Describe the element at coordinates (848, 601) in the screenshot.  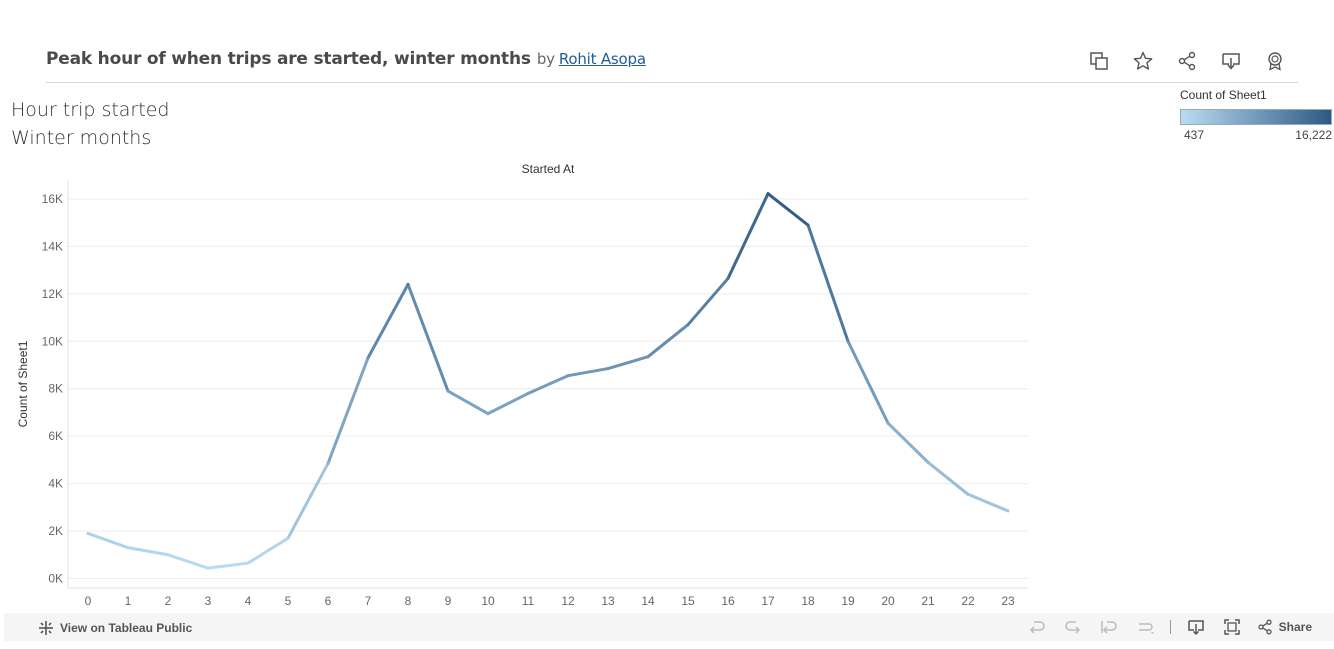
I see `x-tick-label: 19` at that location.